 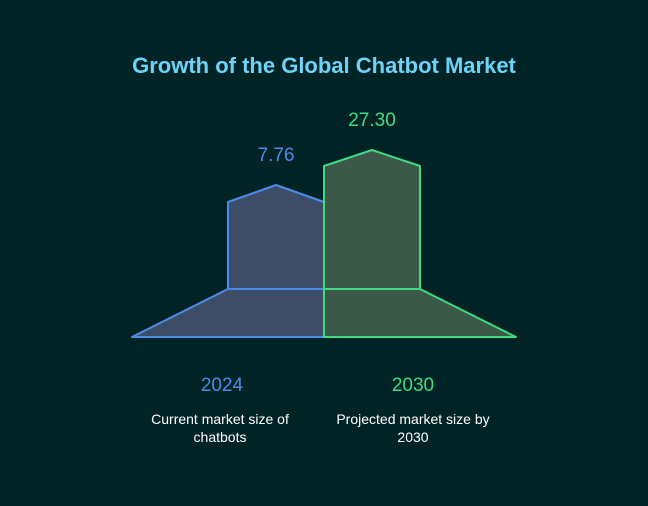 What do you see at coordinates (220, 428) in the screenshot?
I see `description-2024: Current market size of chatbots` at bounding box center [220, 428].